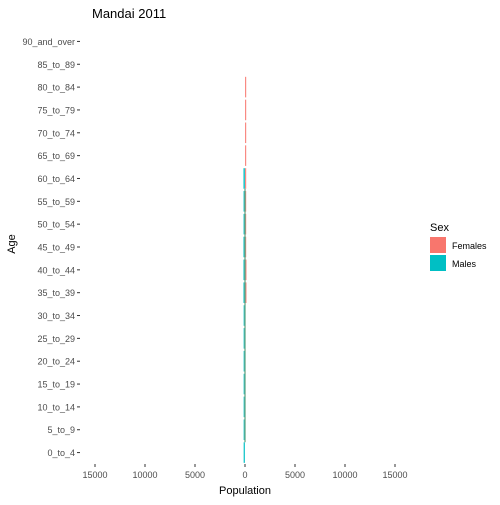 This screenshot has width=500, height=505. I want to click on y-tick-label-25_to_29: 25_to_29, so click(56, 339).